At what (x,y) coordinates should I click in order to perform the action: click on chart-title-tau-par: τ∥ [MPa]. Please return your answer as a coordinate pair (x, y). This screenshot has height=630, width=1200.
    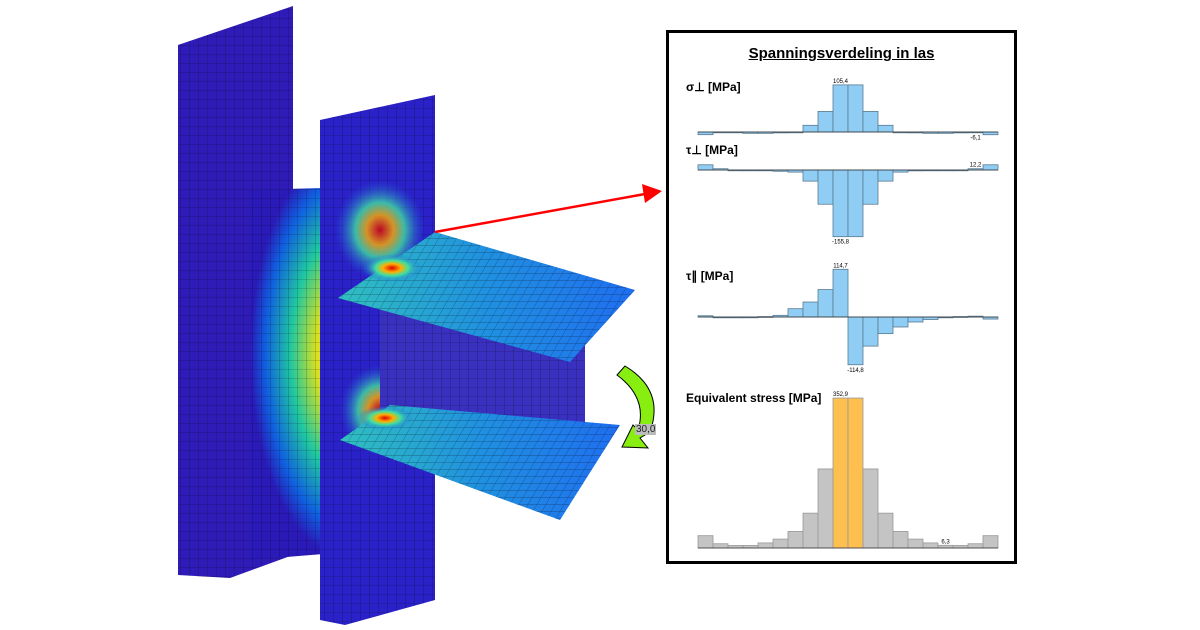
    Looking at the image, I should click on (710, 276).